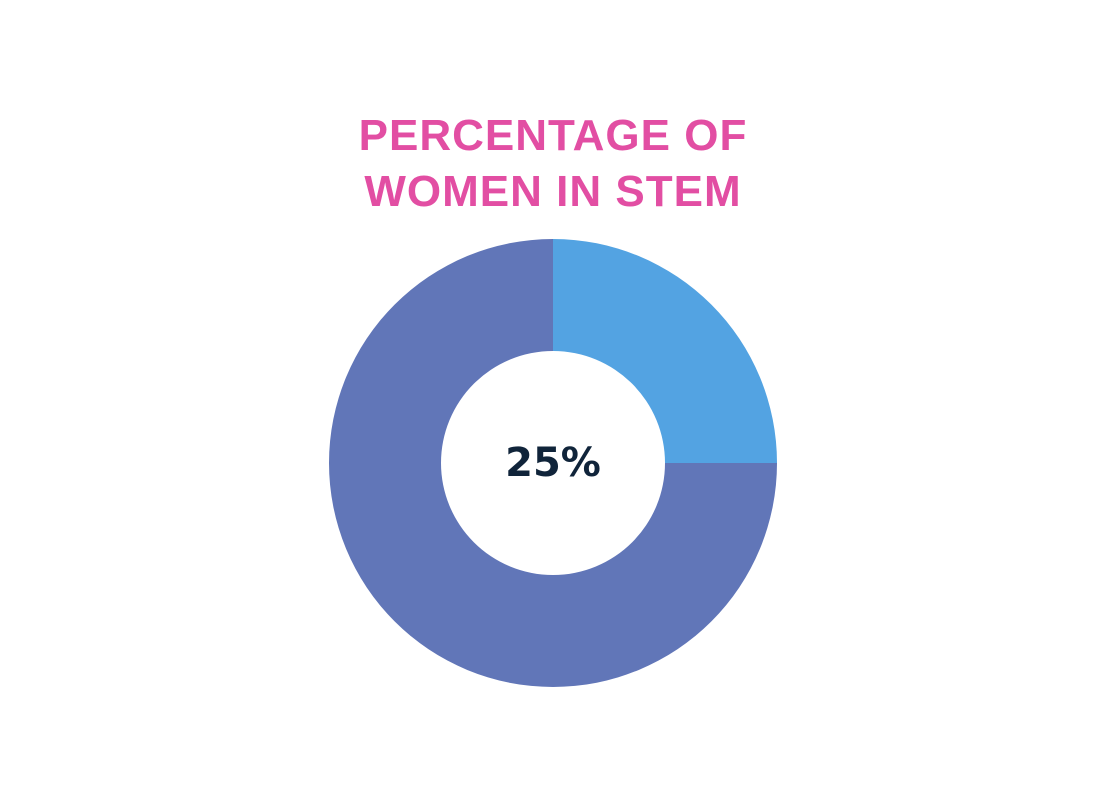 The width and height of the screenshot is (1106, 797). What do you see at coordinates (553, 135) in the screenshot?
I see `chart-title-line-1: PERCENTAGE OF` at bounding box center [553, 135].